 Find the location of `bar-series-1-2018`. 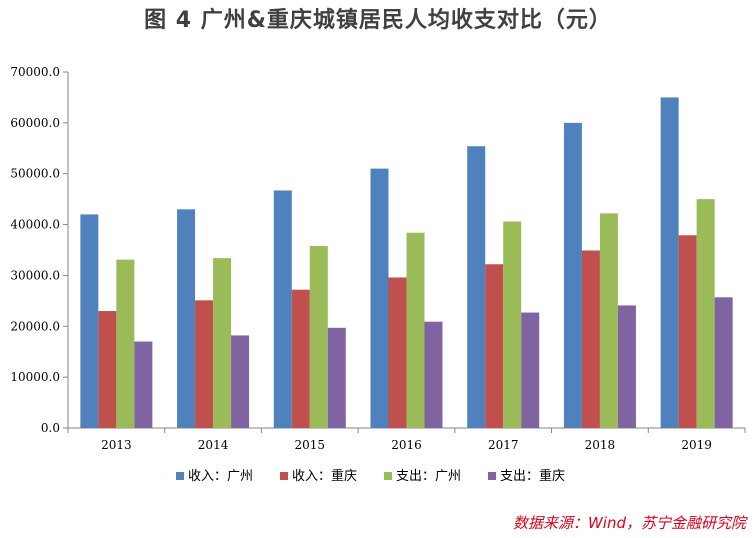

bar-series-1-2018 is located at coordinates (572, 275).